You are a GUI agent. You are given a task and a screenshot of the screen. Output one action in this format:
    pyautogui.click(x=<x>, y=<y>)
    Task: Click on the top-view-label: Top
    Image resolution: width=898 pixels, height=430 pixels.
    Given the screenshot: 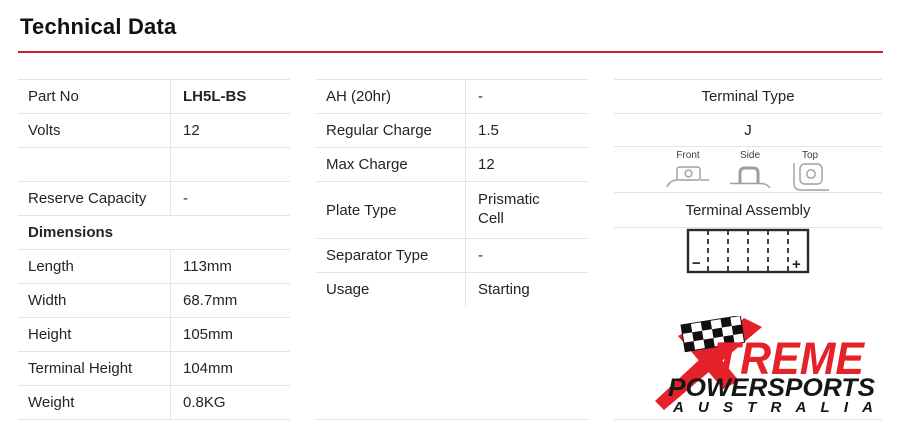 What is the action you would take?
    pyautogui.click(x=810, y=155)
    